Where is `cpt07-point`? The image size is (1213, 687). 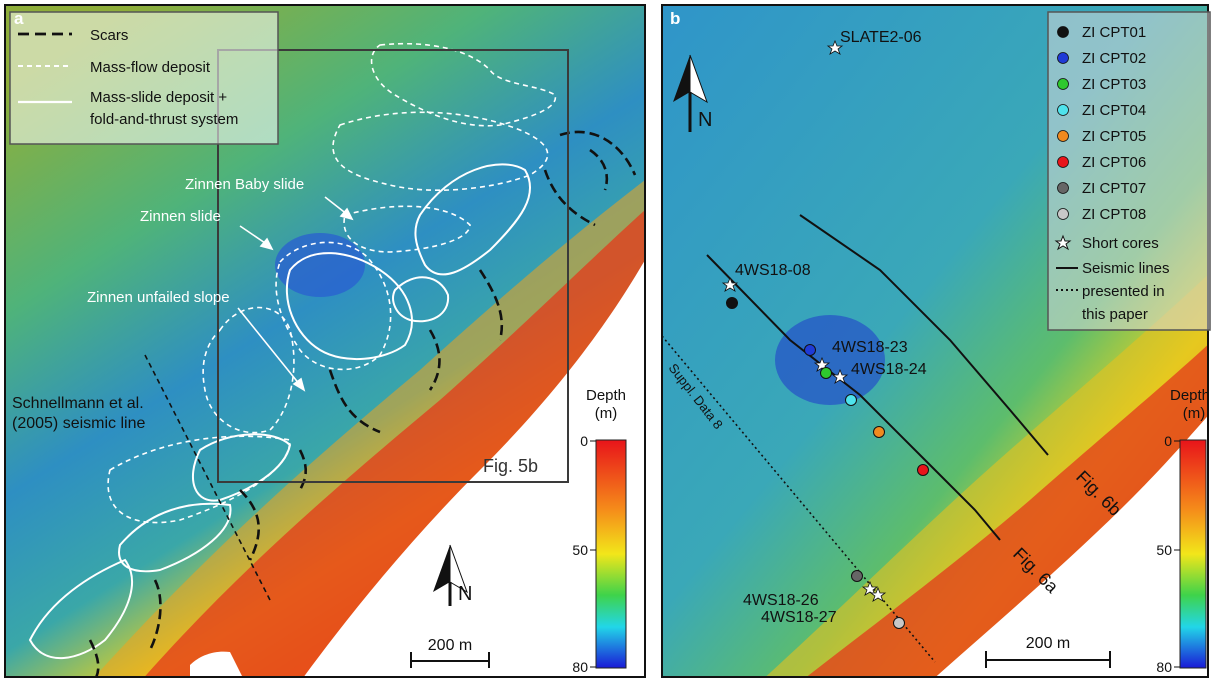
cpt07-point is located at coordinates (857, 576).